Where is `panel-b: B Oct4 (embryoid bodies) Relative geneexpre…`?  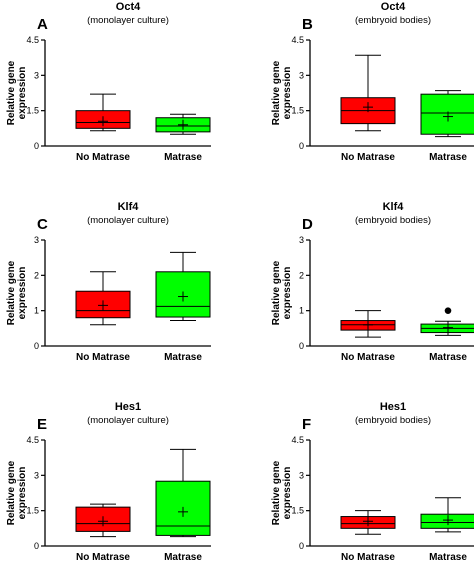
panel-b: B Oct4 (embryoid bodies) Relative geneexpre… is located at coordinates (372, 82).